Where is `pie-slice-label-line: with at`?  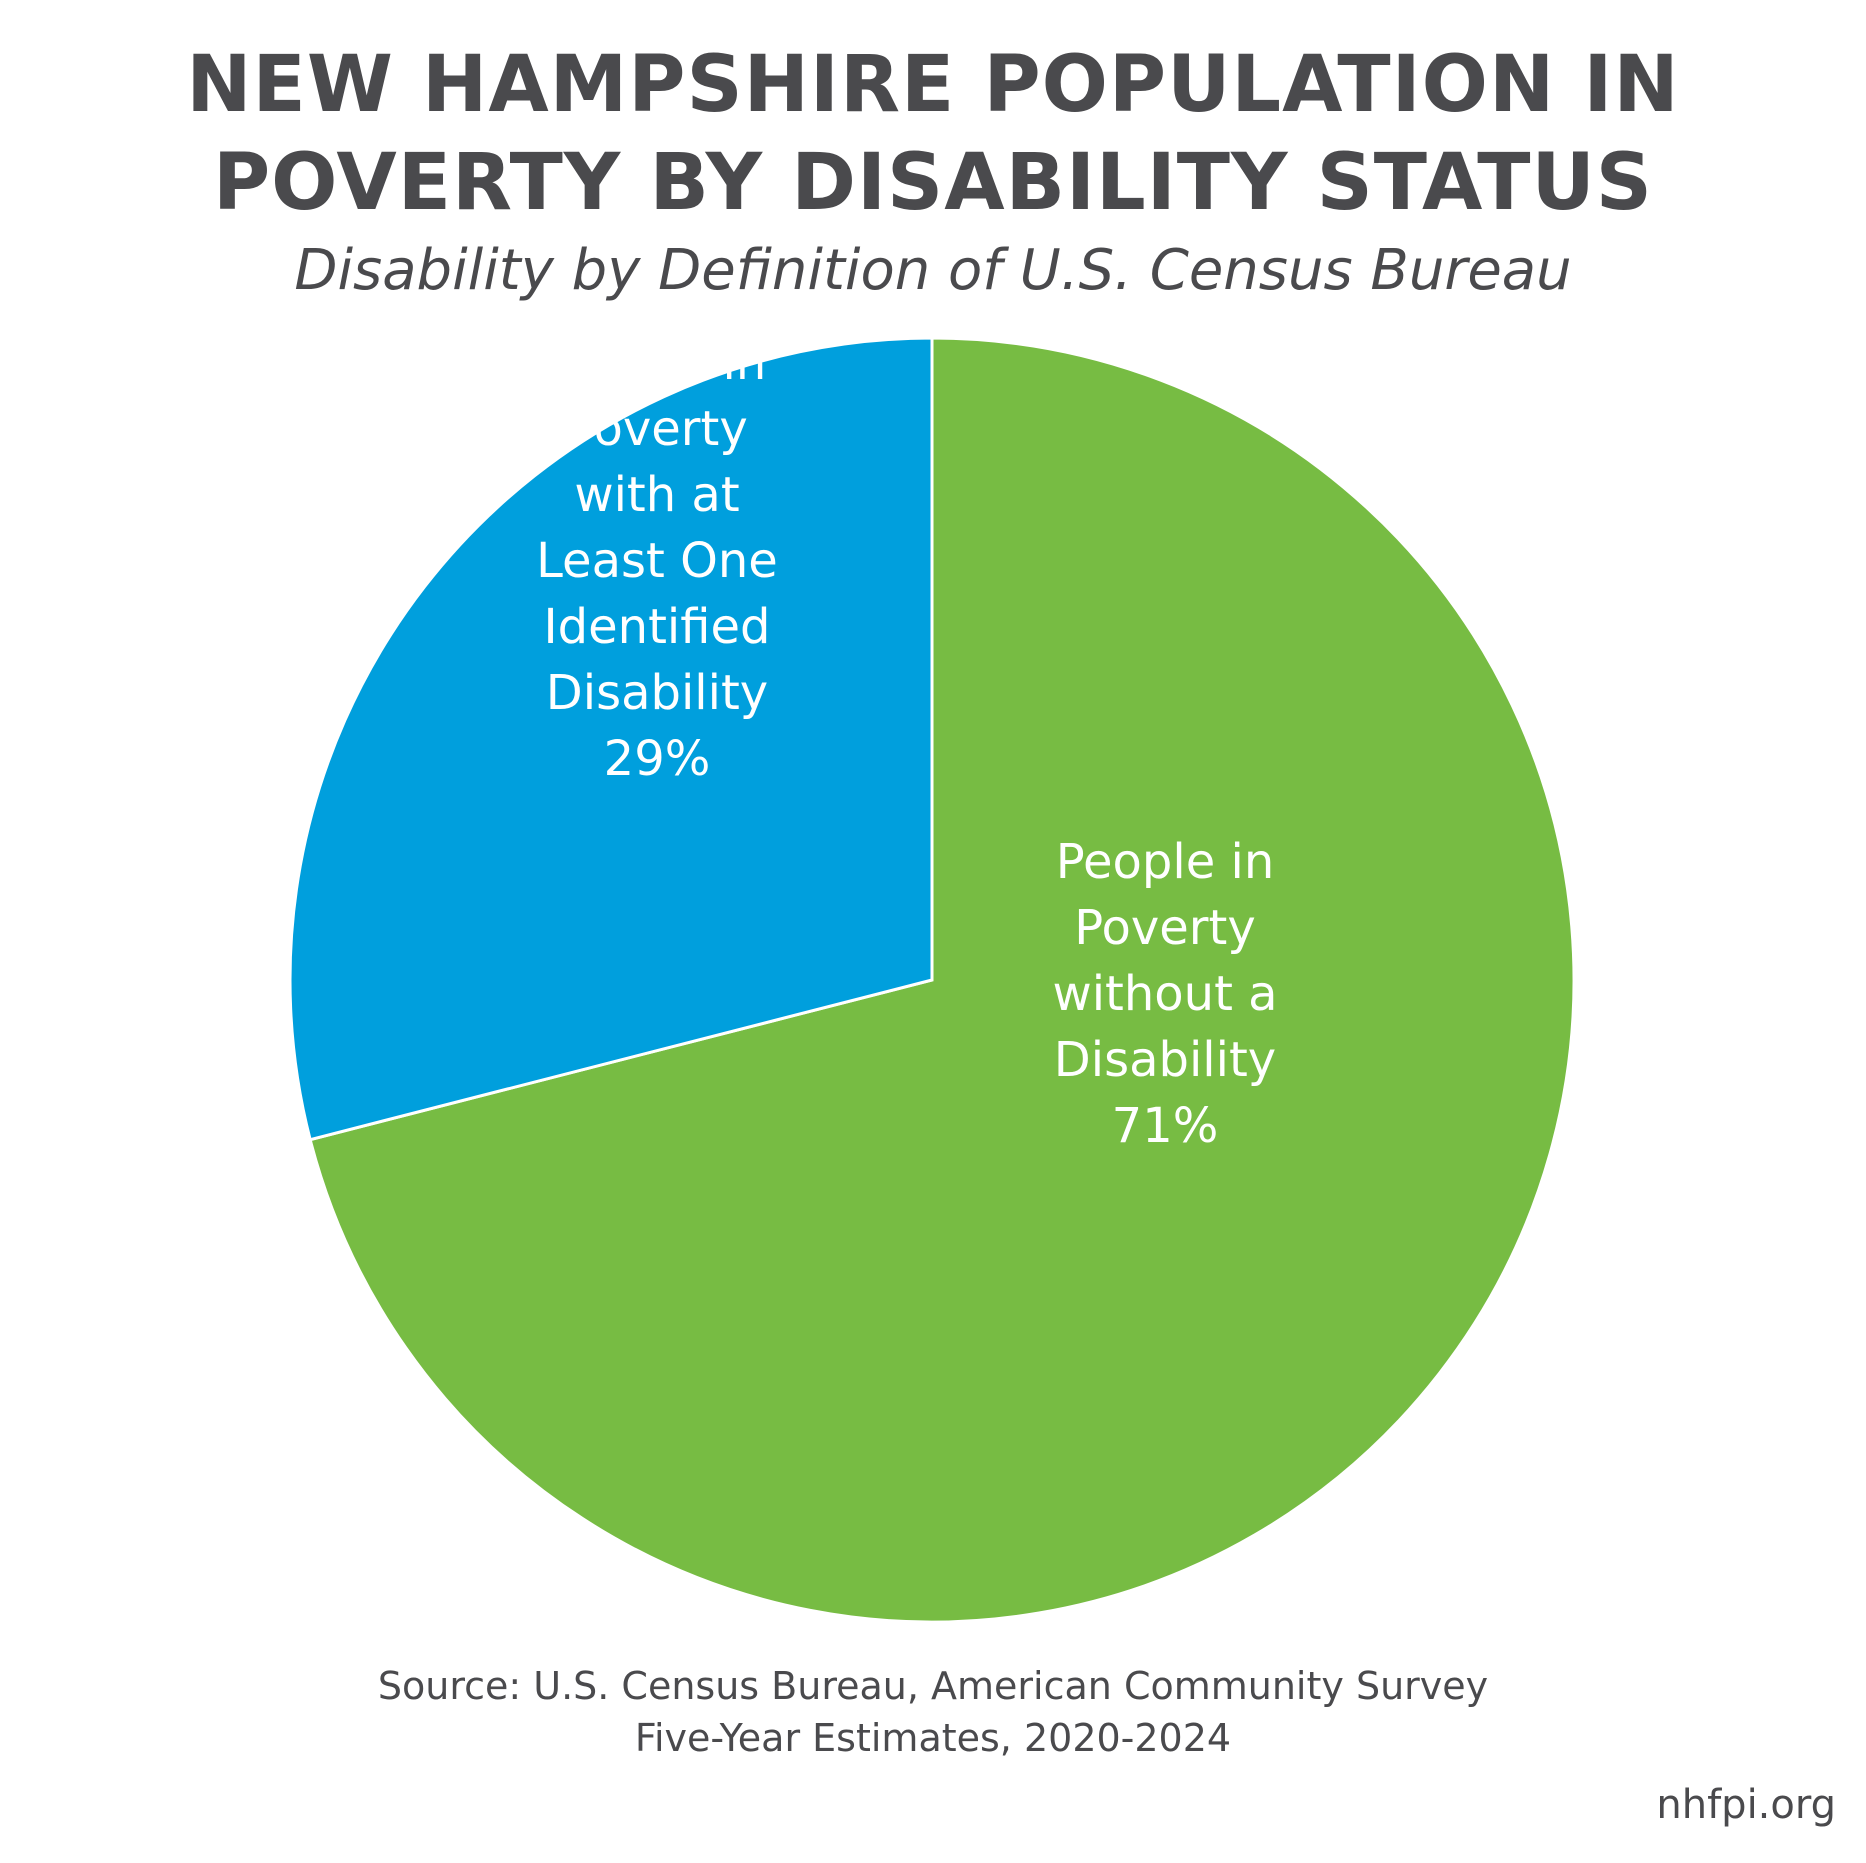
pie-slice-label-line: with at is located at coordinates (656, 495).